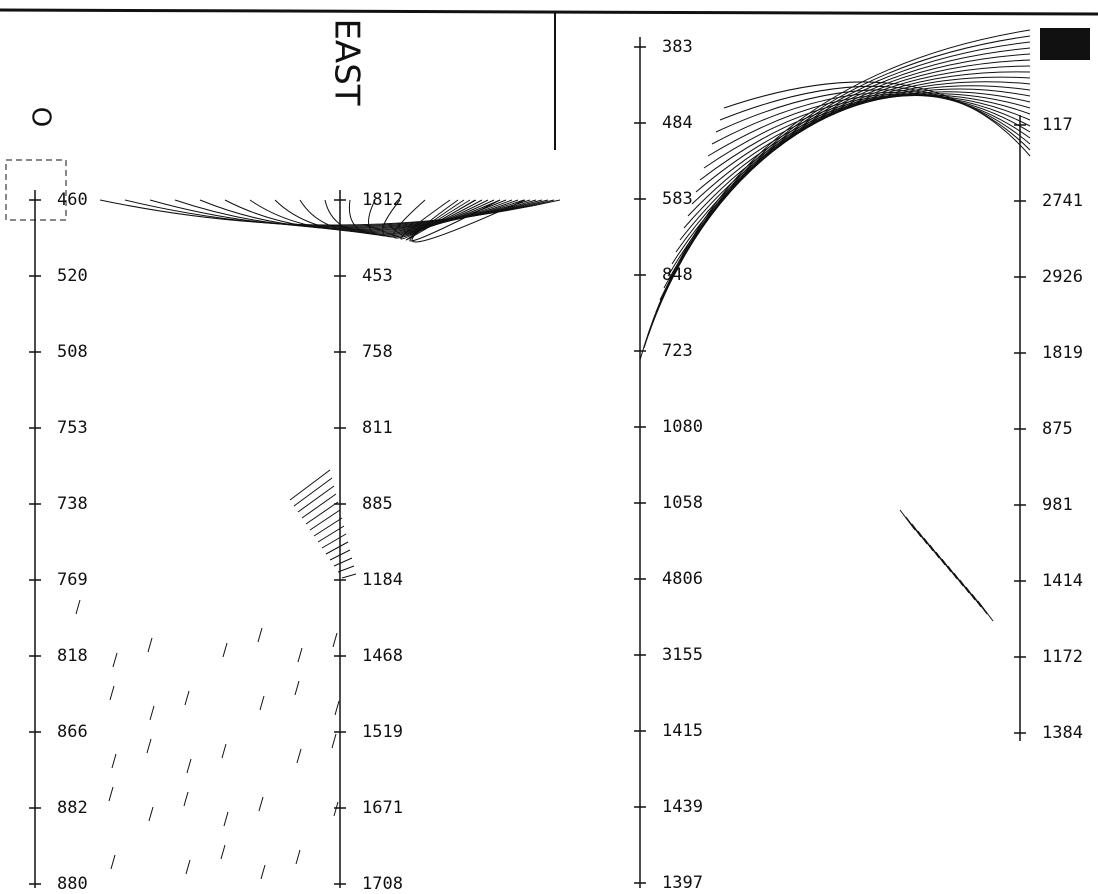 The width and height of the screenshot is (1098, 894). What do you see at coordinates (377, 504) in the screenshot?
I see `station-label: 885` at bounding box center [377, 504].